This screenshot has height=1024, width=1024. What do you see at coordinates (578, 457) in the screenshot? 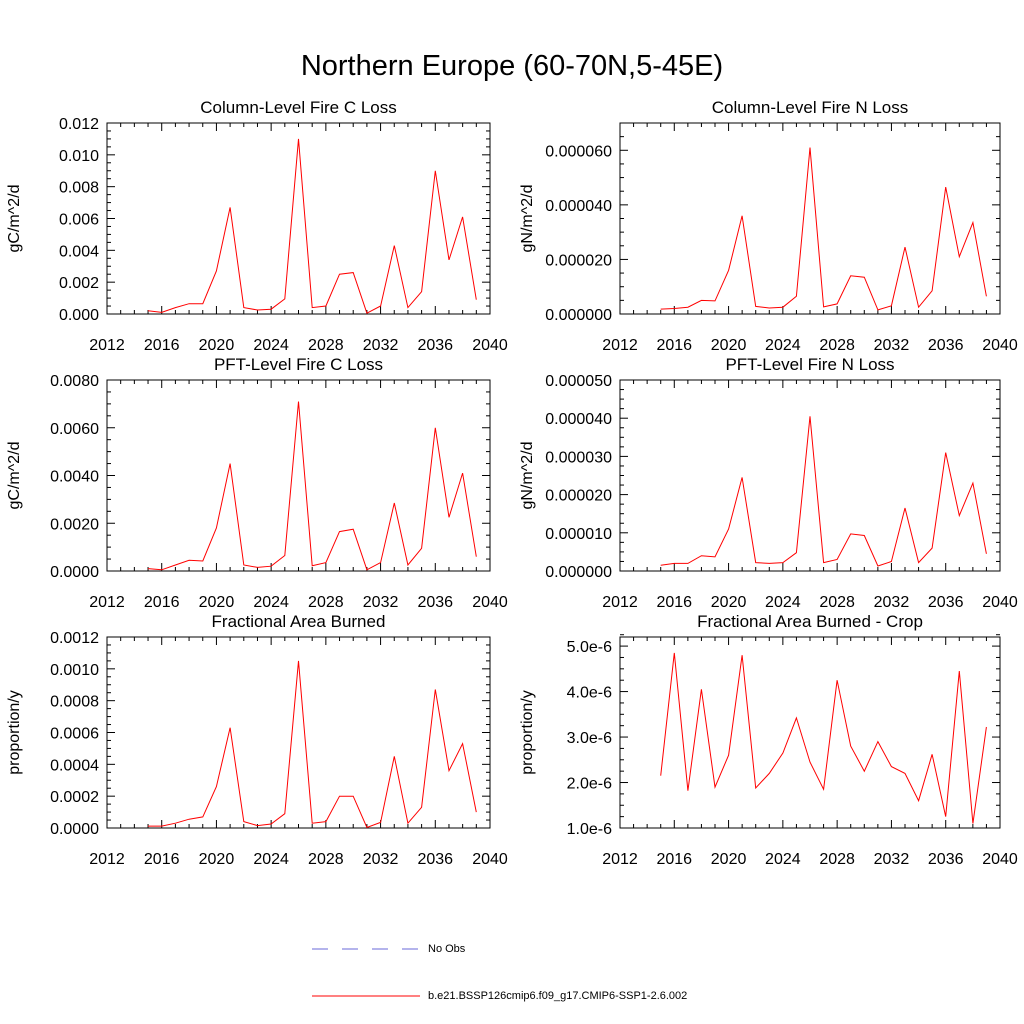
I see `y-tick-label: 0.000030` at bounding box center [578, 457].